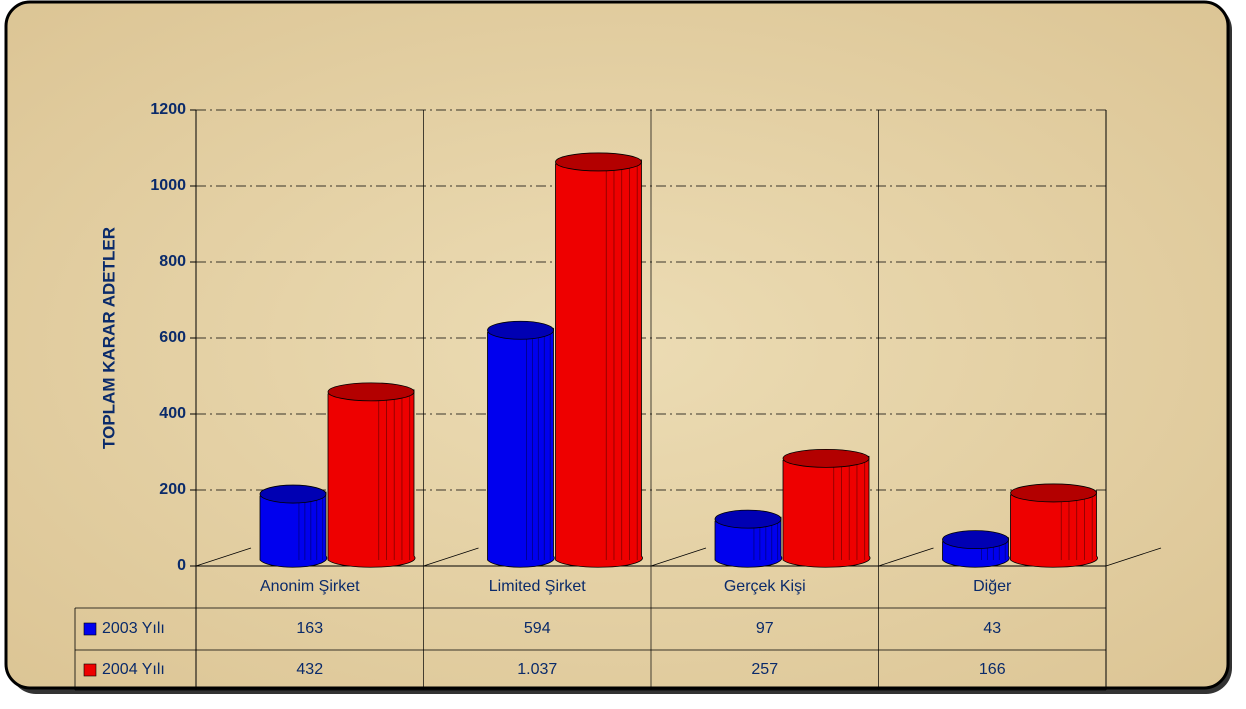  Describe the element at coordinates (537, 669) in the screenshot. I see `table-value: 1.037` at that location.